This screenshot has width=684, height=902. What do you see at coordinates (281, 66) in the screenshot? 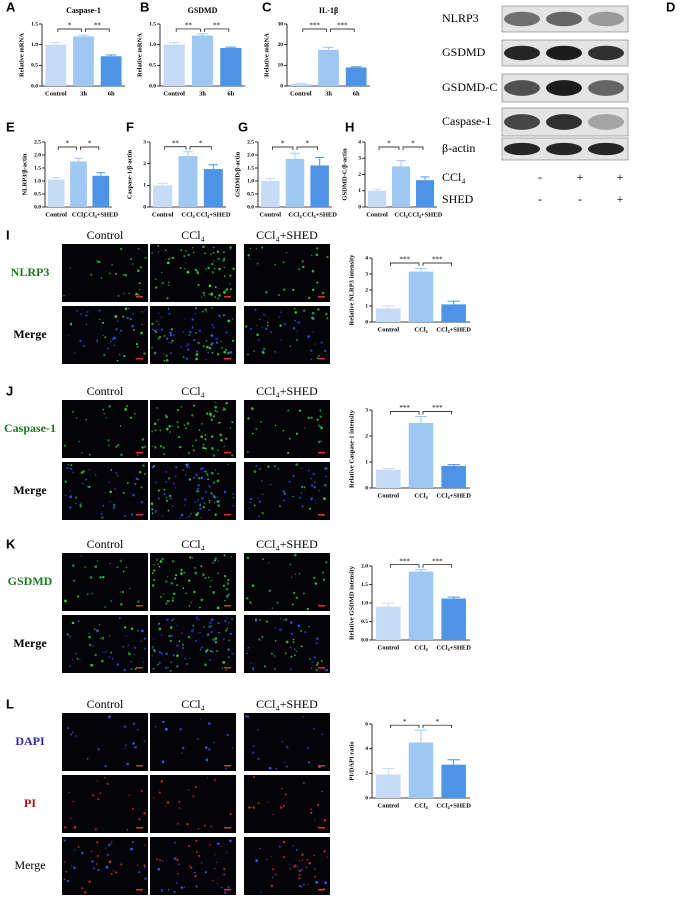
I see `y-tick-label: 10` at bounding box center [281, 66].